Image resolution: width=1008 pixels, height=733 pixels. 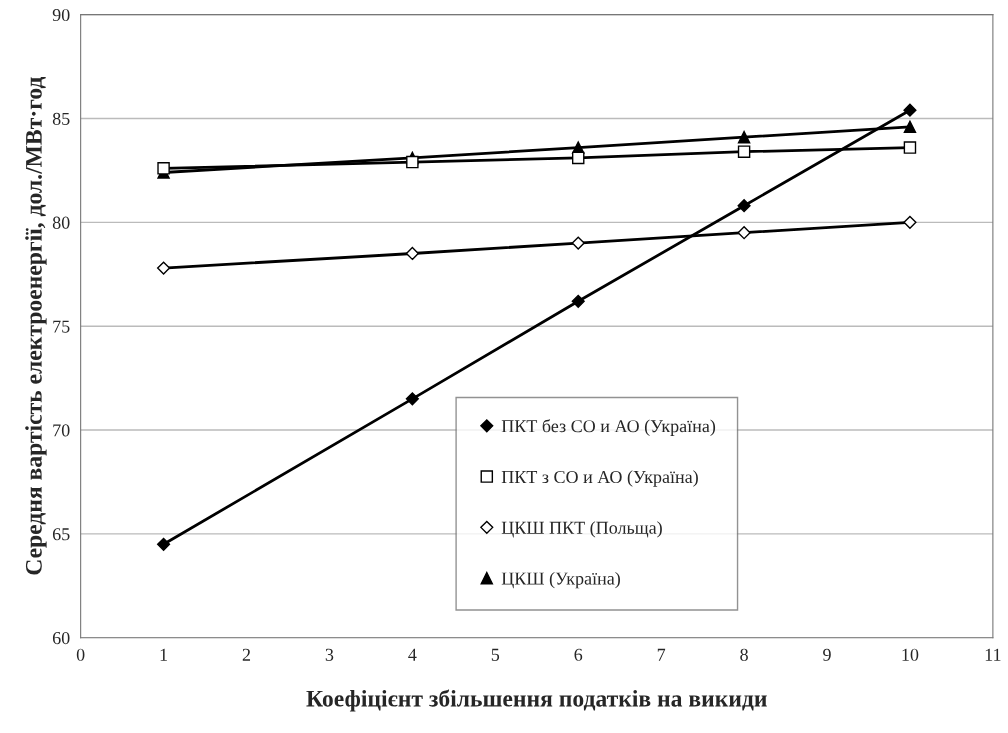 I want to click on x-tick-label: 0, so click(x=80, y=654).